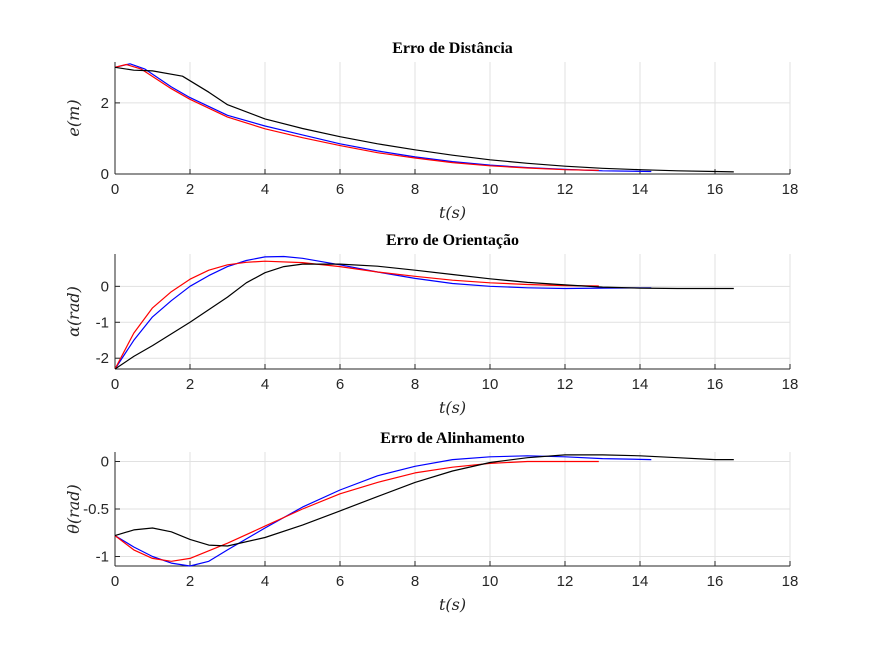 The width and height of the screenshot is (875, 656). I want to click on y-axis-label: e(m), so click(73, 117).